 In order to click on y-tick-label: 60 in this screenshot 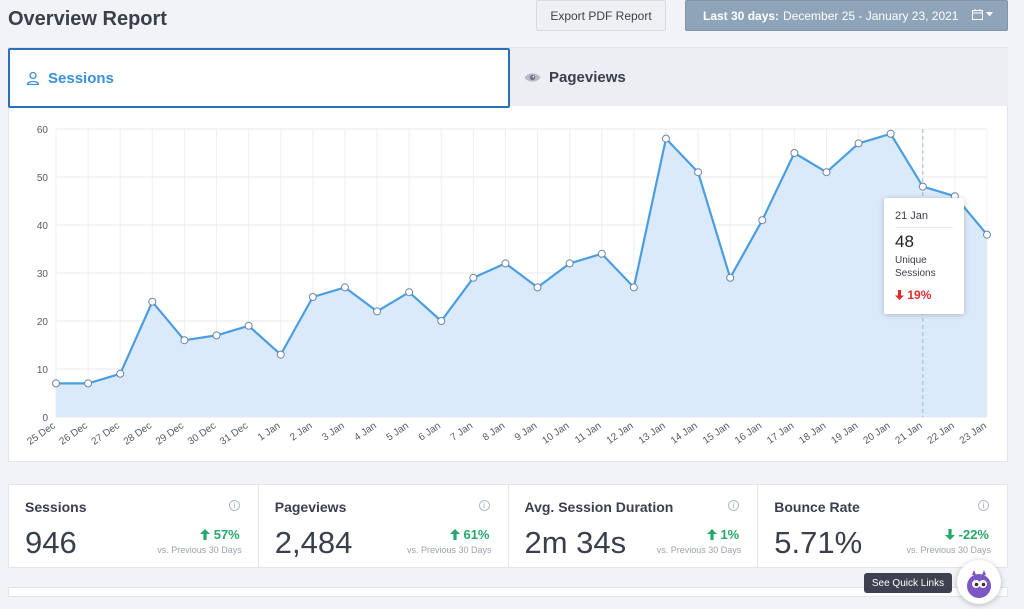, I will do `click(43, 130)`.